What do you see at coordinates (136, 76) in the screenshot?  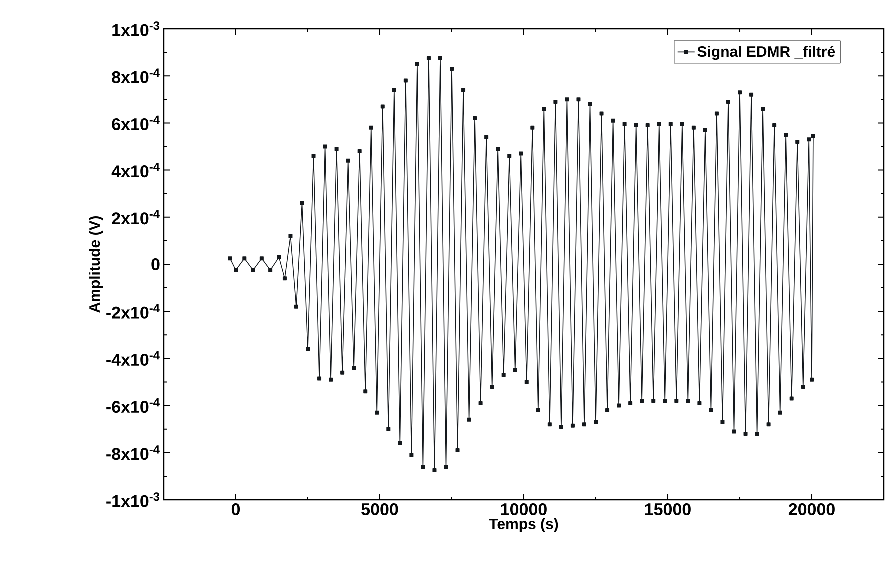 I see `y-tick-label: 8x10$^{-4}$` at bounding box center [136, 76].